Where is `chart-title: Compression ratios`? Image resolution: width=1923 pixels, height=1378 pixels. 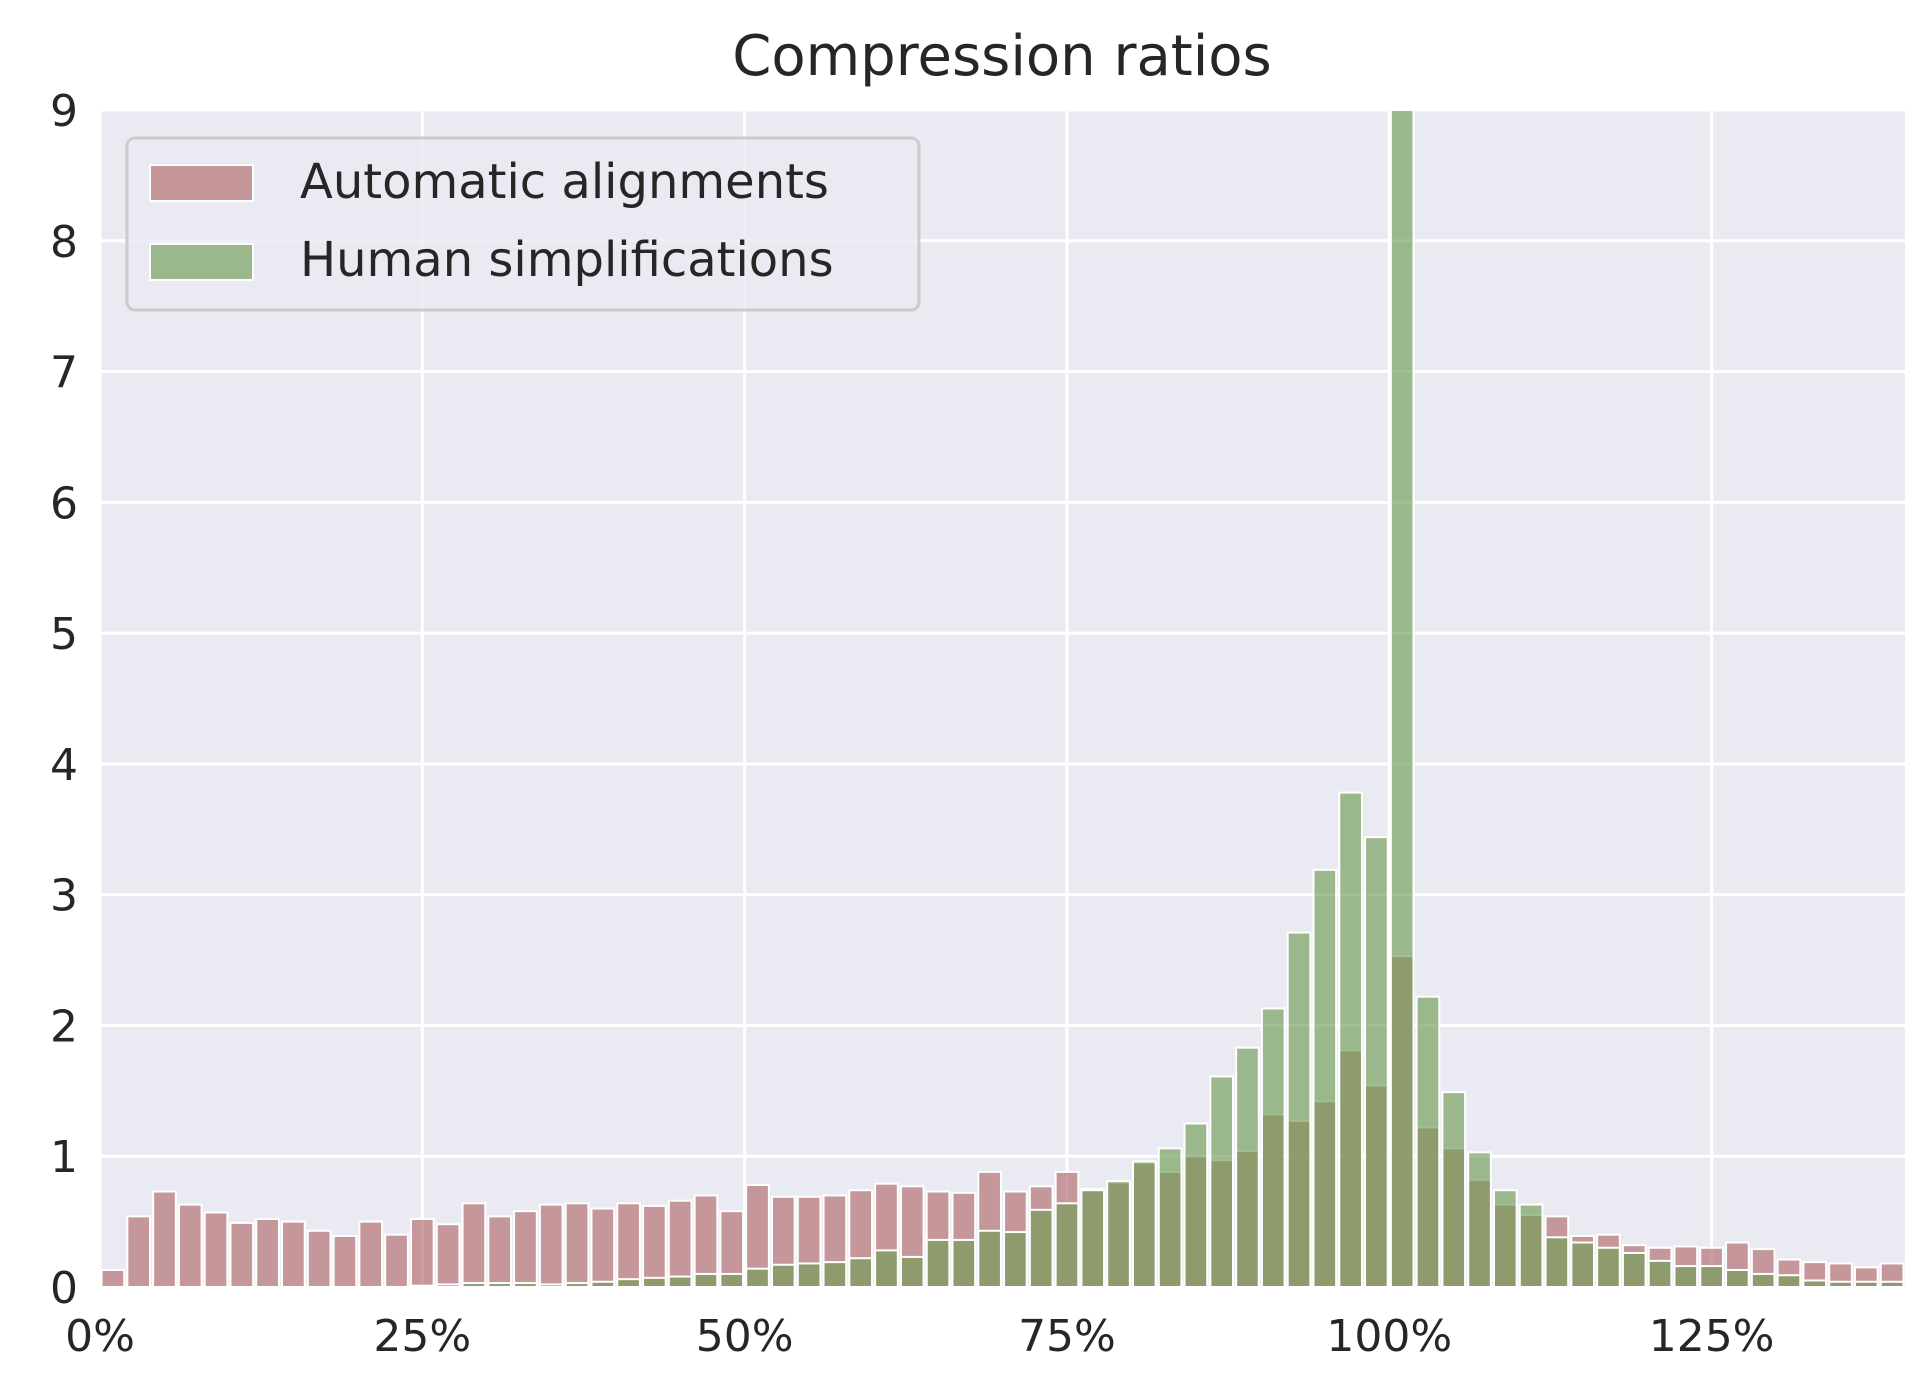 chart-title: Compression ratios is located at coordinates (1001, 56).